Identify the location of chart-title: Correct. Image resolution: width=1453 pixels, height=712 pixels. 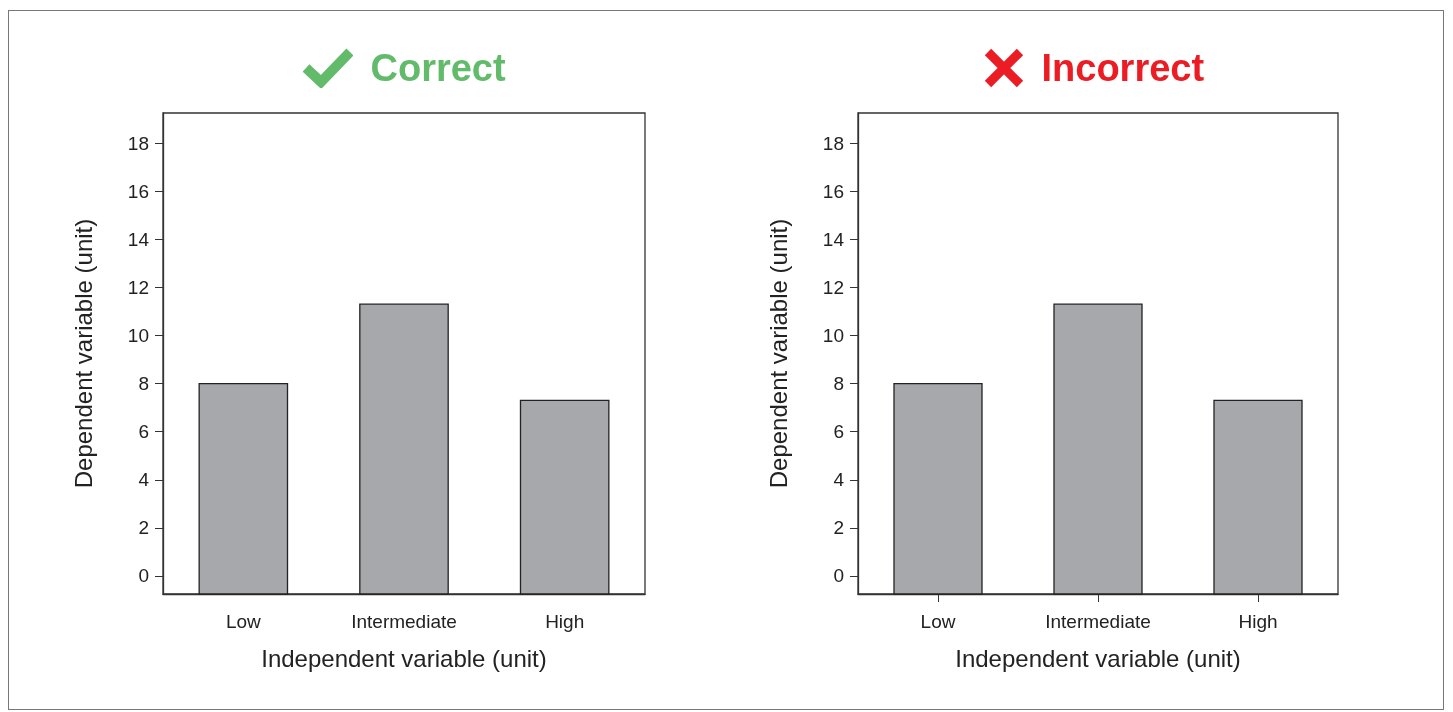
(438, 68).